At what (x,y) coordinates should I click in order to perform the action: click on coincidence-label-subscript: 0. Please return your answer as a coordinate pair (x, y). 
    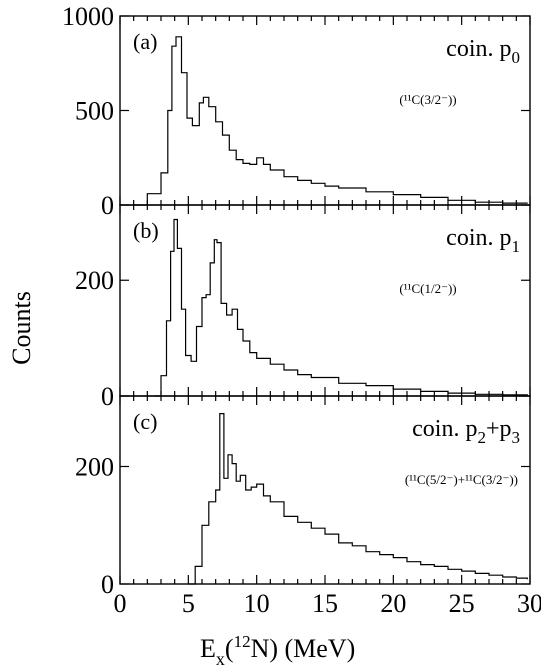
    Looking at the image, I should click on (516, 57).